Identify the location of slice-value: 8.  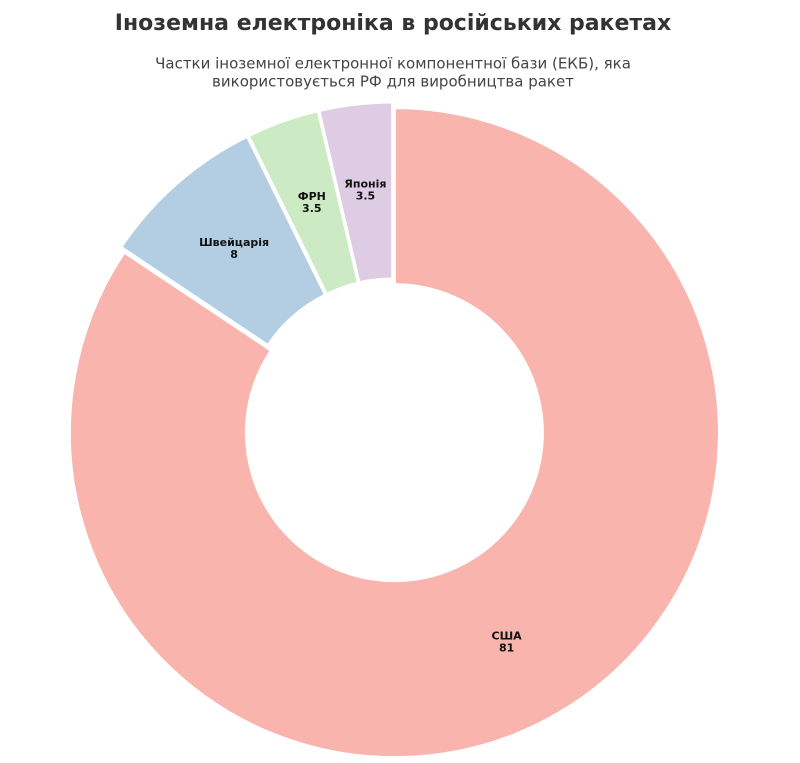
(234, 254).